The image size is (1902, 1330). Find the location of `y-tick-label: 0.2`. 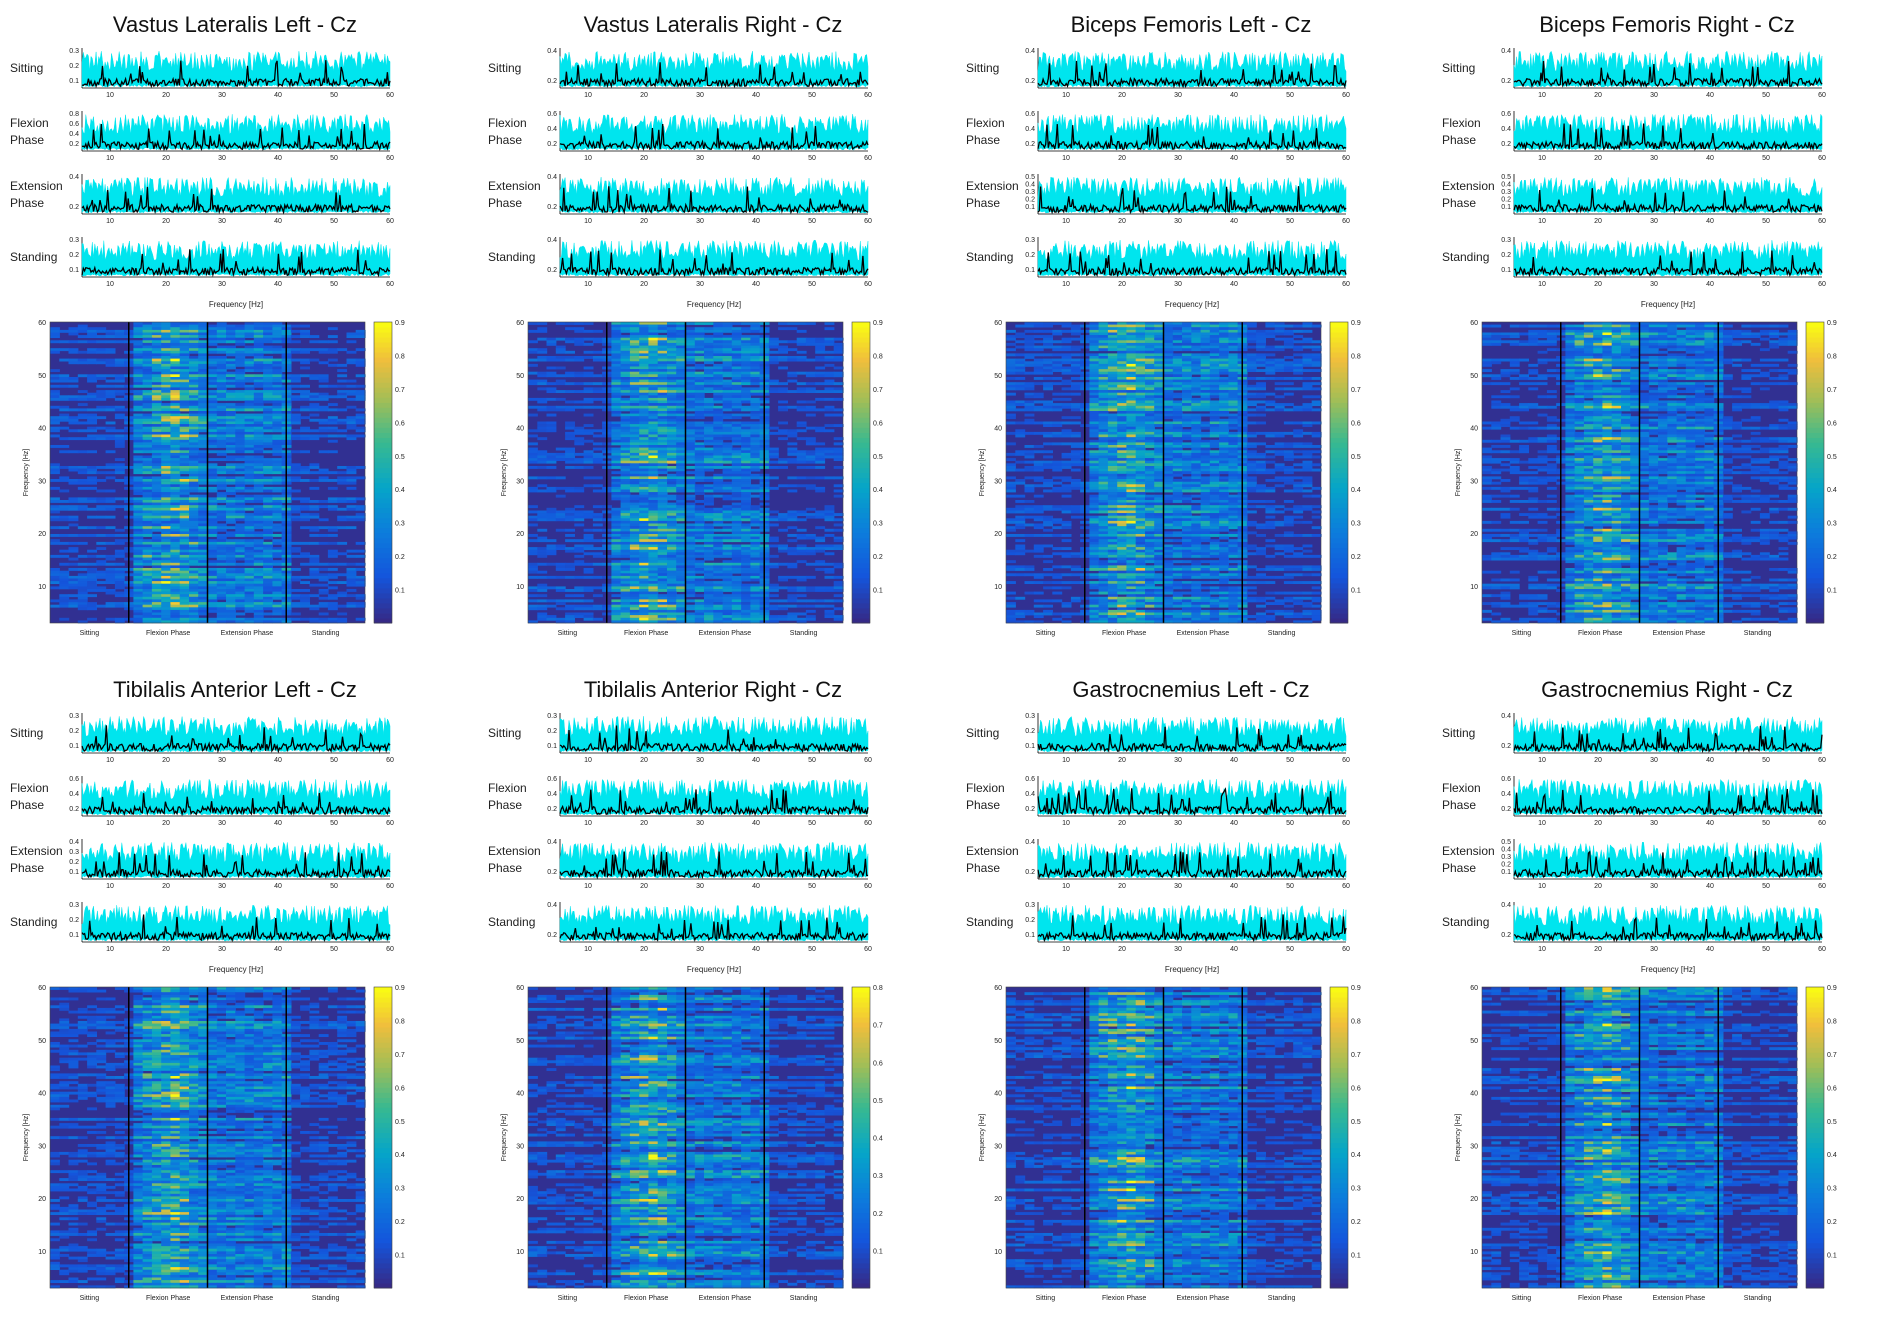

y-tick-label: 0.2 is located at coordinates (552, 270).